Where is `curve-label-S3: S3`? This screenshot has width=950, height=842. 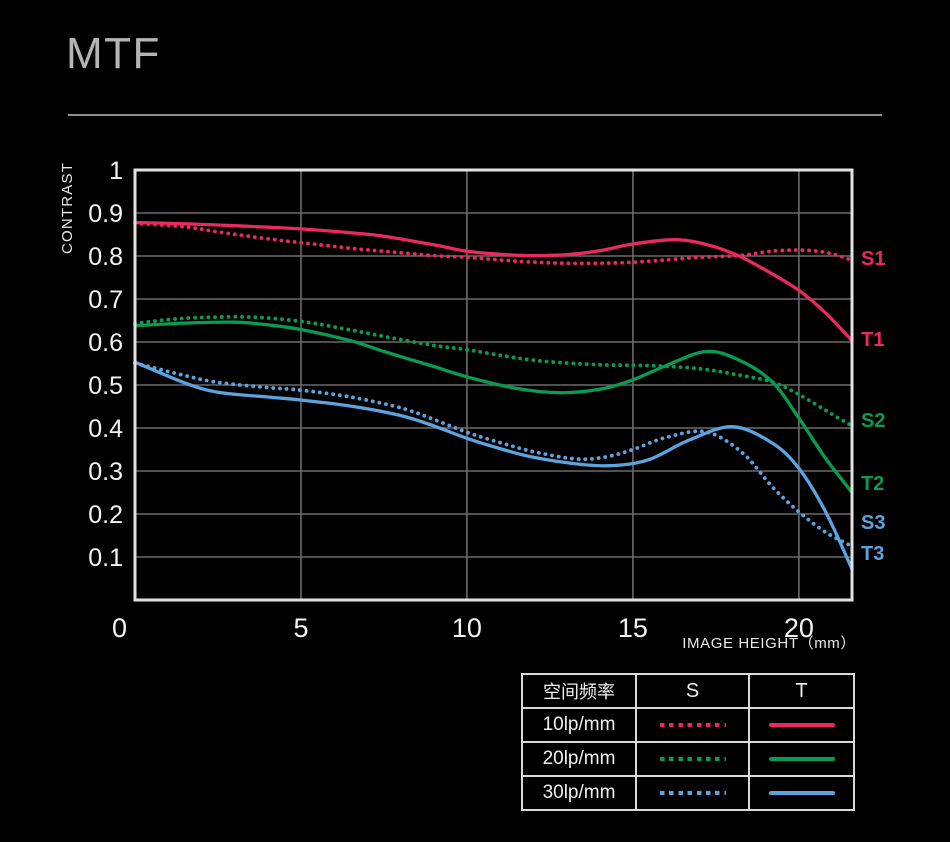 curve-label-S3: S3 is located at coordinates (873, 523).